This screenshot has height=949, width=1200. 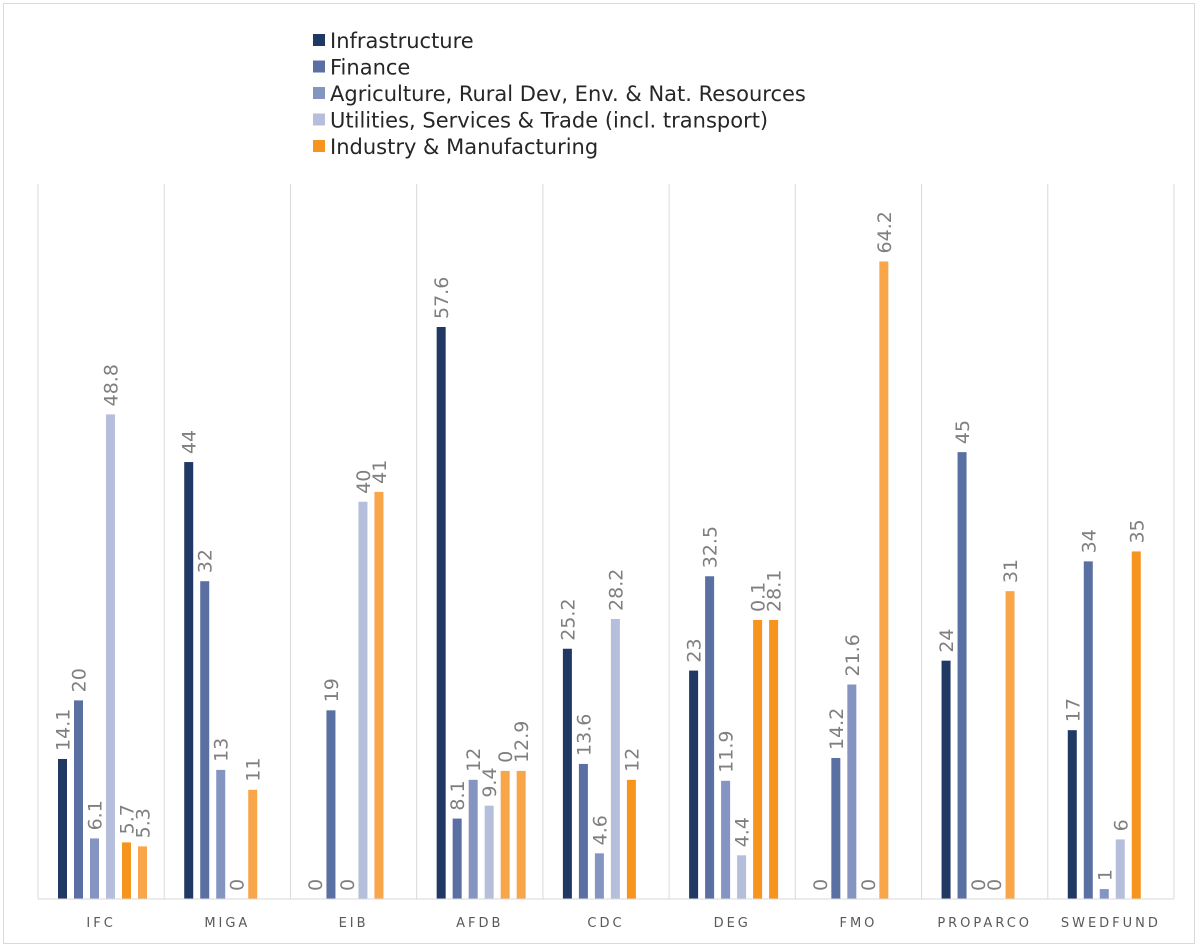 What do you see at coordinates (1111, 923) in the screenshot?
I see `category-label-swedfund: SWEDFUND` at bounding box center [1111, 923].